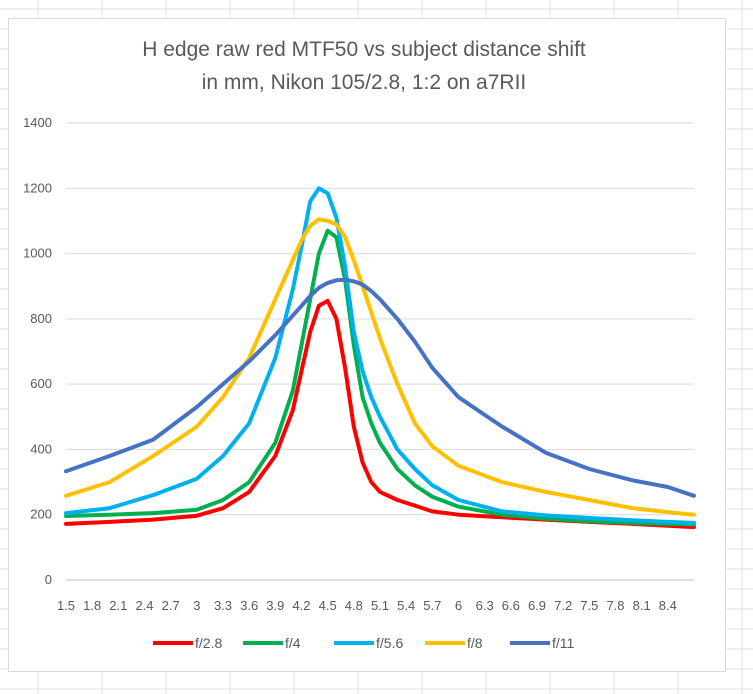  What do you see at coordinates (475, 643) in the screenshot?
I see `legend-label: f/8` at bounding box center [475, 643].